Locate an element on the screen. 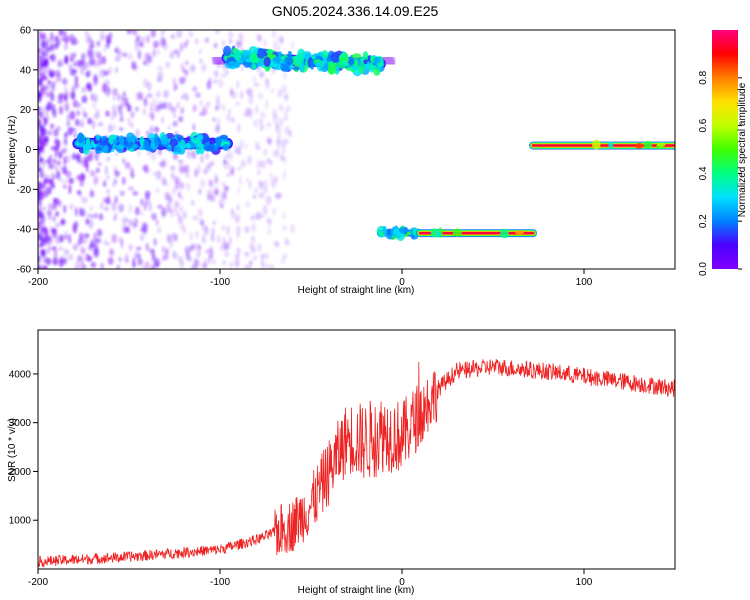 The height and width of the screenshot is (600, 750). spectrogram-xlabel: Height of straight line (km) is located at coordinates (356, 290).